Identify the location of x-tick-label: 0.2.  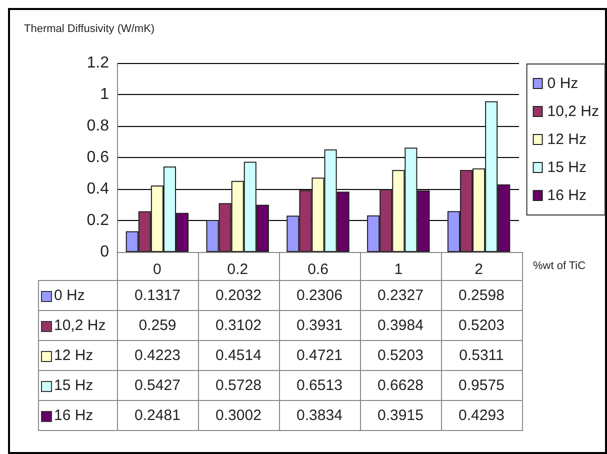
(237, 269).